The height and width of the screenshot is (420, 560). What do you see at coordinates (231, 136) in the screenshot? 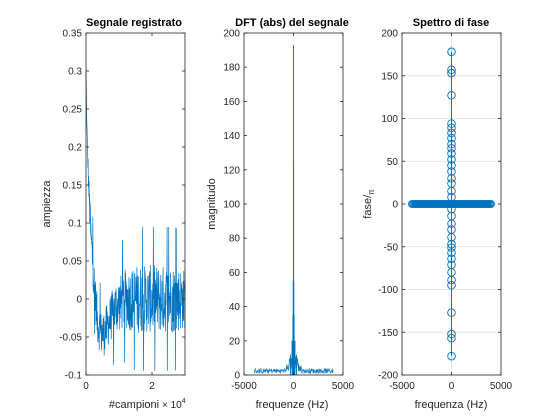
I see `y-tick-label: 140` at bounding box center [231, 136].